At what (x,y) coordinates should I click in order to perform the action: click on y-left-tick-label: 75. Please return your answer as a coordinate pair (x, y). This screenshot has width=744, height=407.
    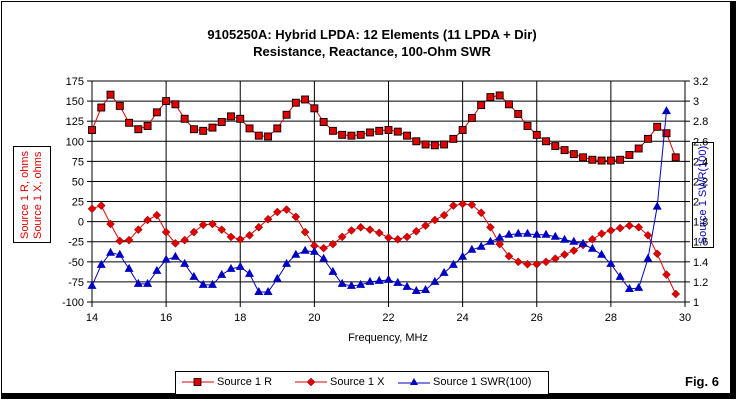
    Looking at the image, I should click on (78, 162).